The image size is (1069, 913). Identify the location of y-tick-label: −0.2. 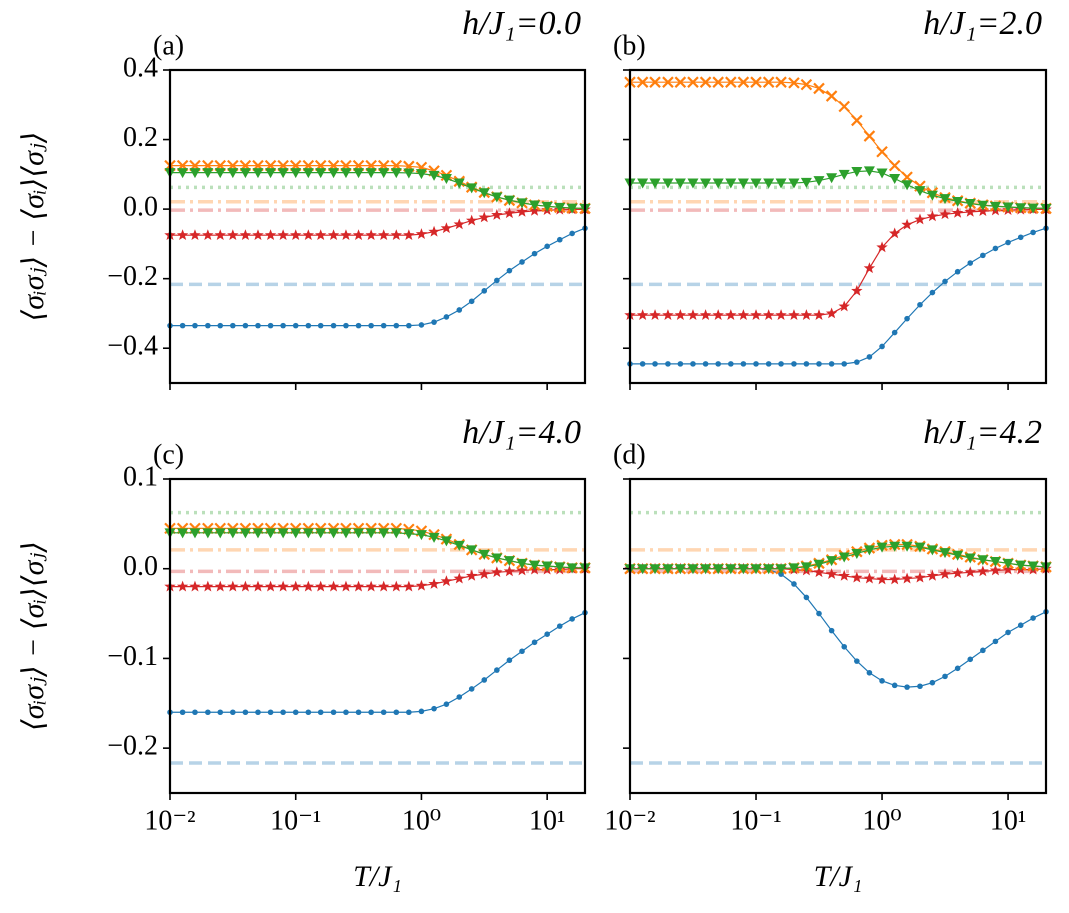
(132, 276).